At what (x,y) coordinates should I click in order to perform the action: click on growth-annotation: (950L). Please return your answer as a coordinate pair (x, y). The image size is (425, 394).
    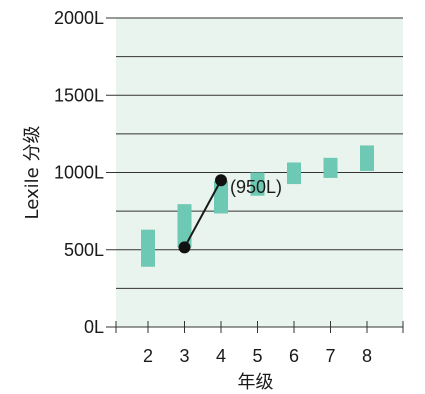
    Looking at the image, I should click on (256, 187).